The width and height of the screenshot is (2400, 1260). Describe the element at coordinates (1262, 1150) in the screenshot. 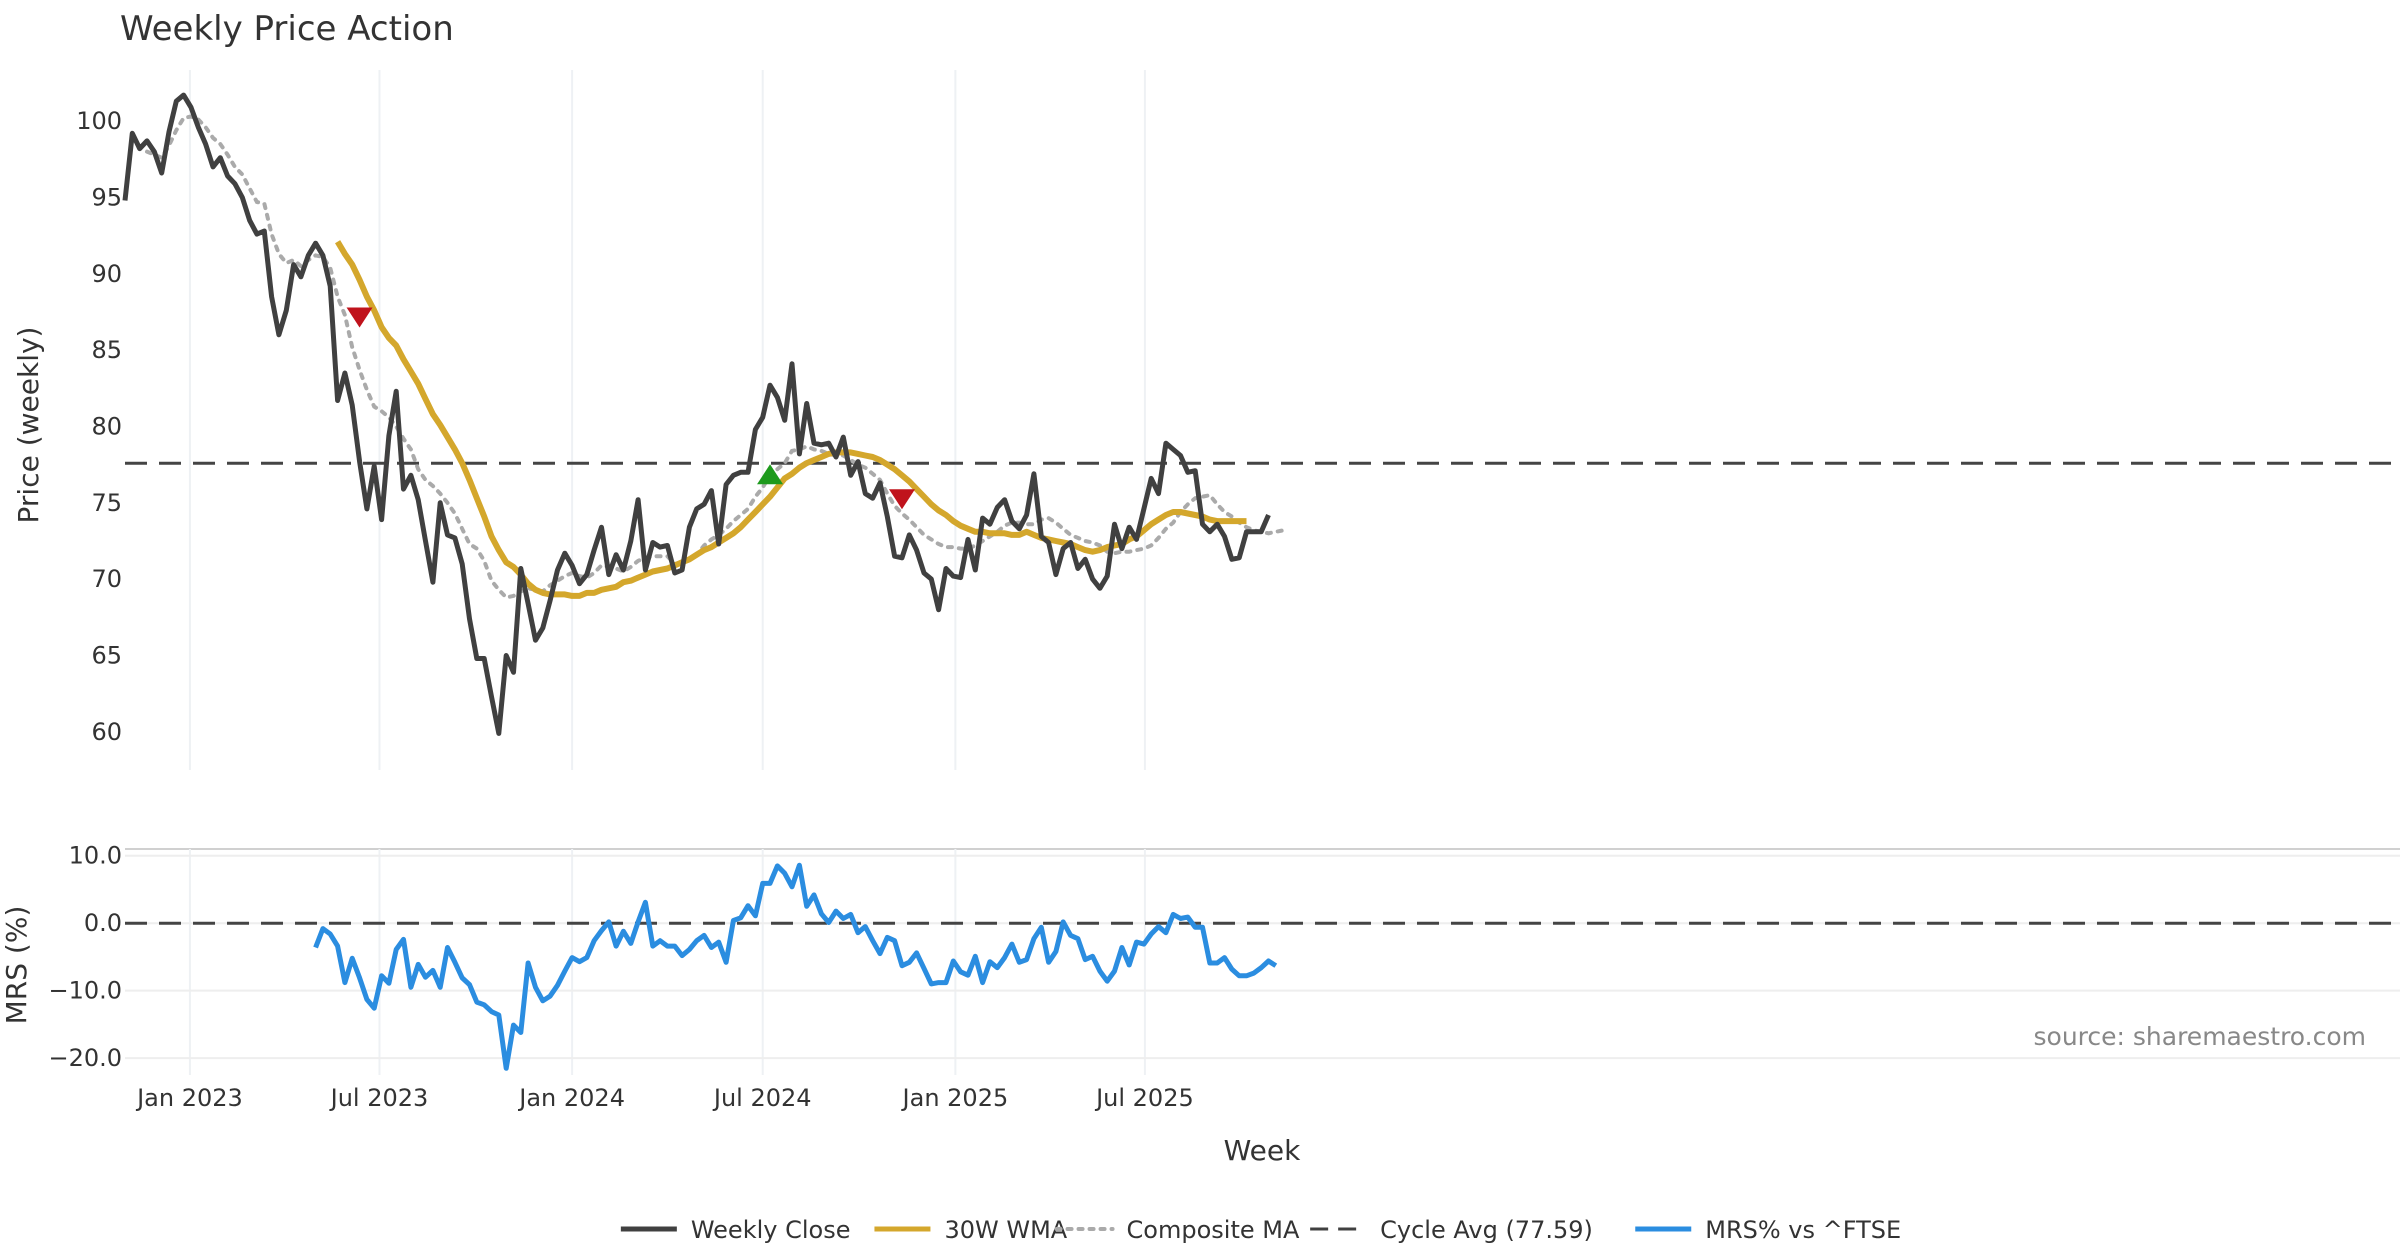

I see `x-axis-label: Week` at that location.